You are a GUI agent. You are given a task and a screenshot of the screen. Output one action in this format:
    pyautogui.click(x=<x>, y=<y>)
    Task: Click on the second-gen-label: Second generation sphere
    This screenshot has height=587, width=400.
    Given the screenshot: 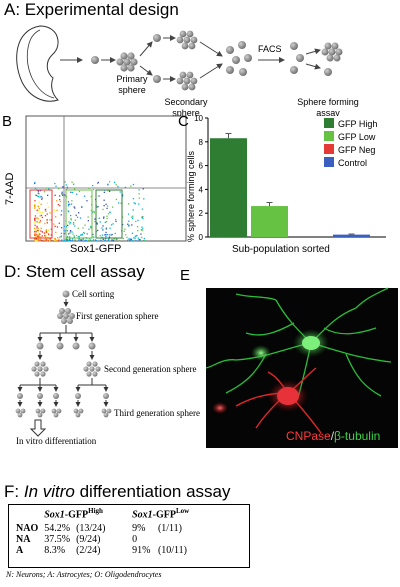 What is the action you would take?
    pyautogui.click(x=150, y=369)
    